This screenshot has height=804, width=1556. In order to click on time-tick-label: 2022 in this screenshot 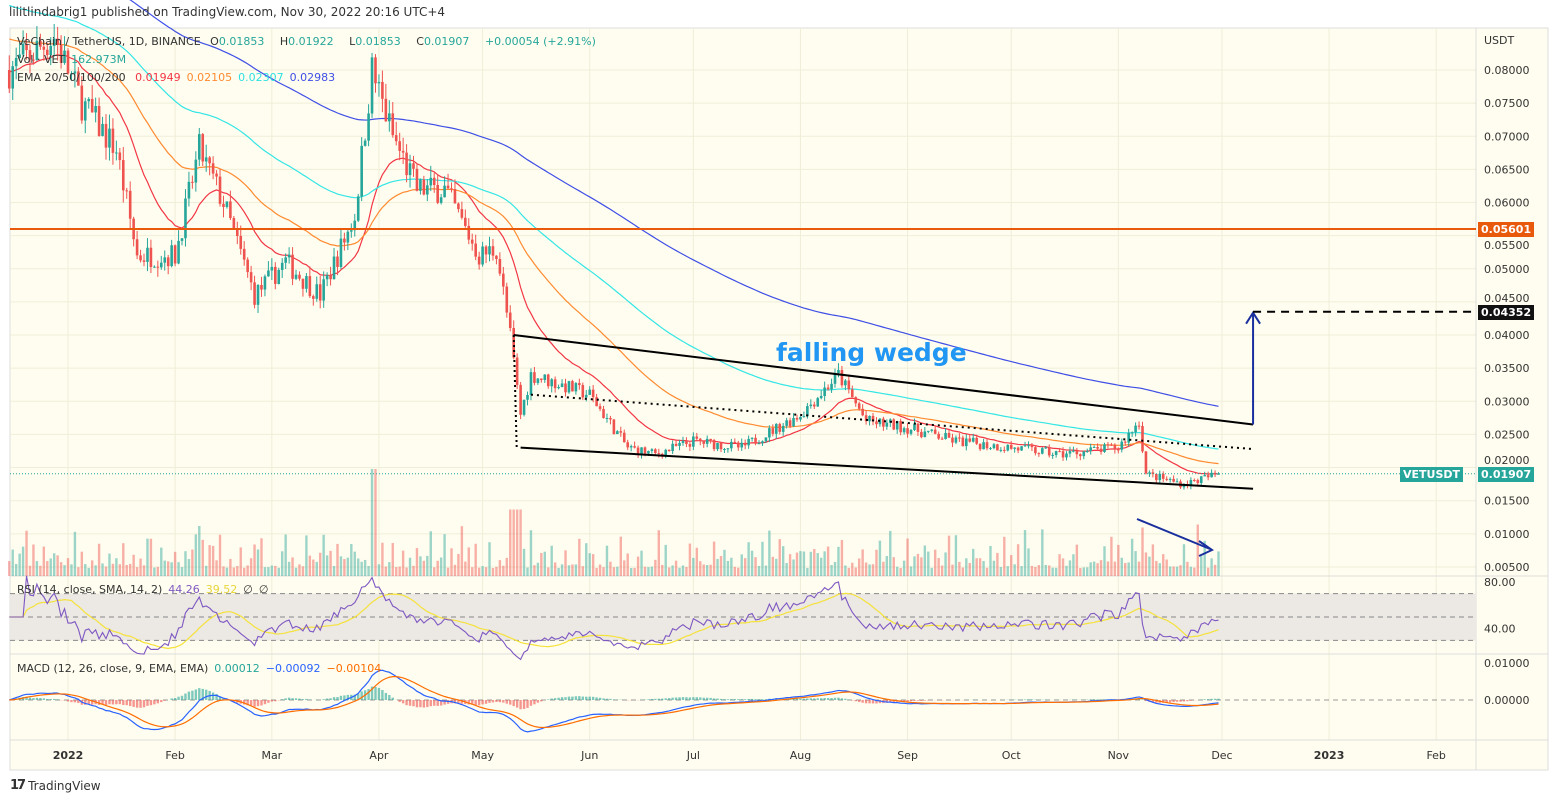, I will do `click(68, 755)`.